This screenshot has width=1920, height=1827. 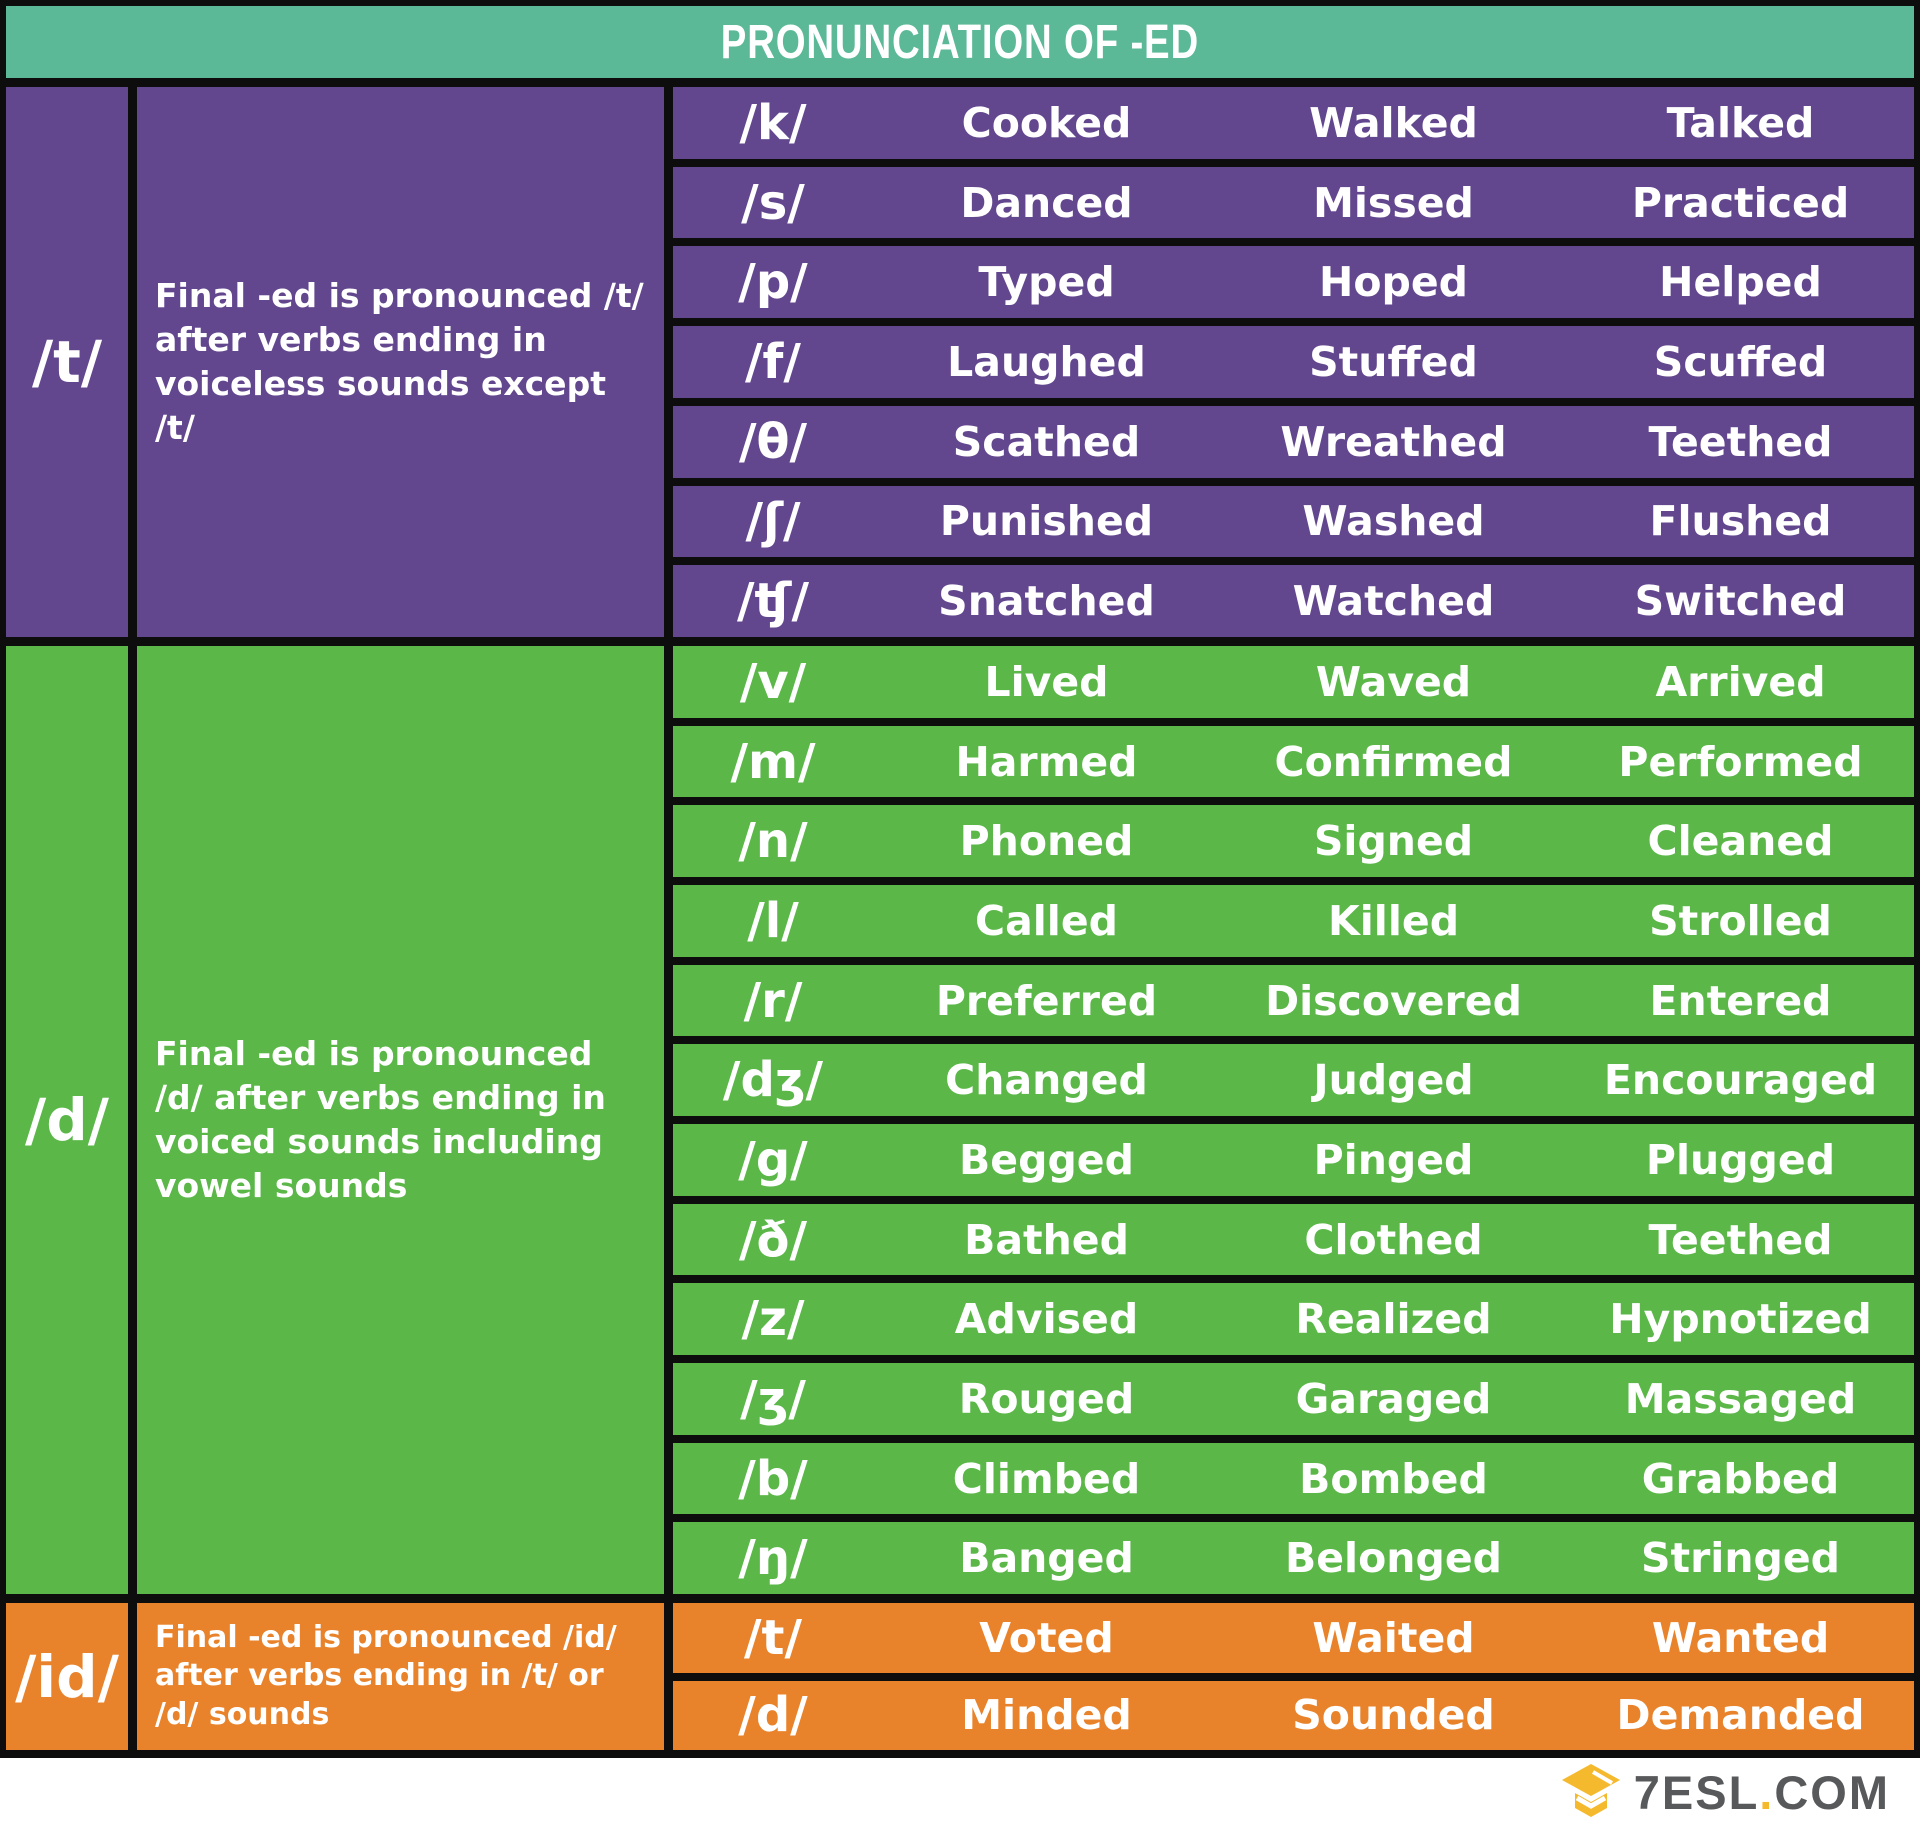 What do you see at coordinates (1046, 1319) in the screenshot?
I see `example-word: Advised` at bounding box center [1046, 1319].